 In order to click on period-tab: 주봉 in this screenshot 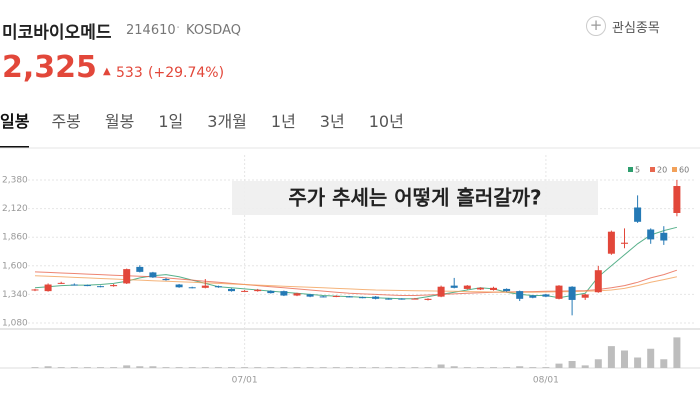, I will do `click(66, 121)`.